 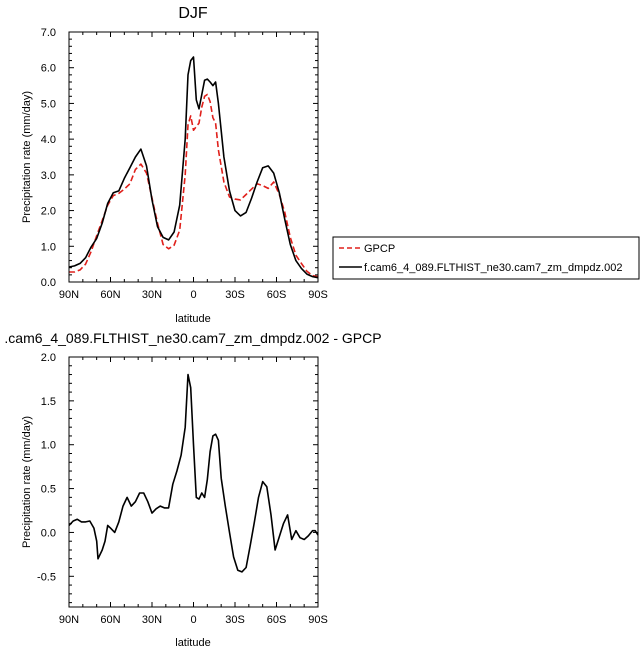 What do you see at coordinates (48, 402) in the screenshot?
I see `y-tick-label: 1.5` at bounding box center [48, 402].